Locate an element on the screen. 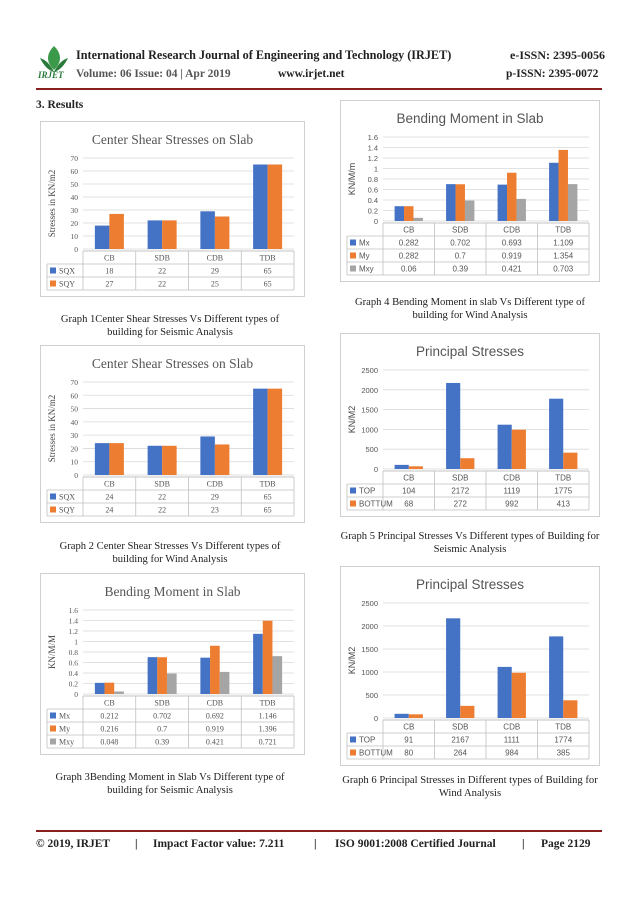  footer-page-number: Page 2129 is located at coordinates (566, 844).